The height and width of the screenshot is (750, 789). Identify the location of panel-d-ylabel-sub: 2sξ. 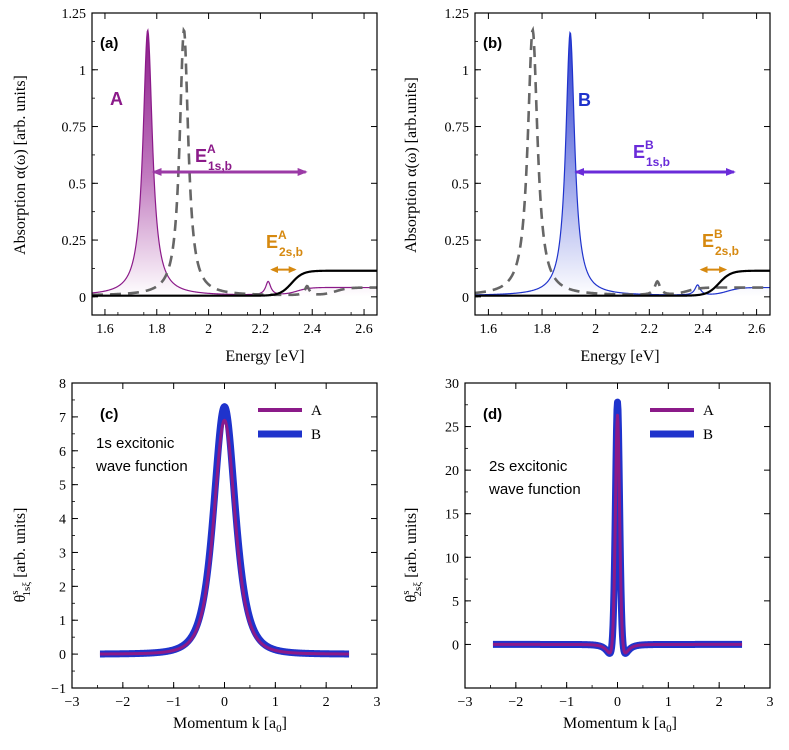
(418, 589).